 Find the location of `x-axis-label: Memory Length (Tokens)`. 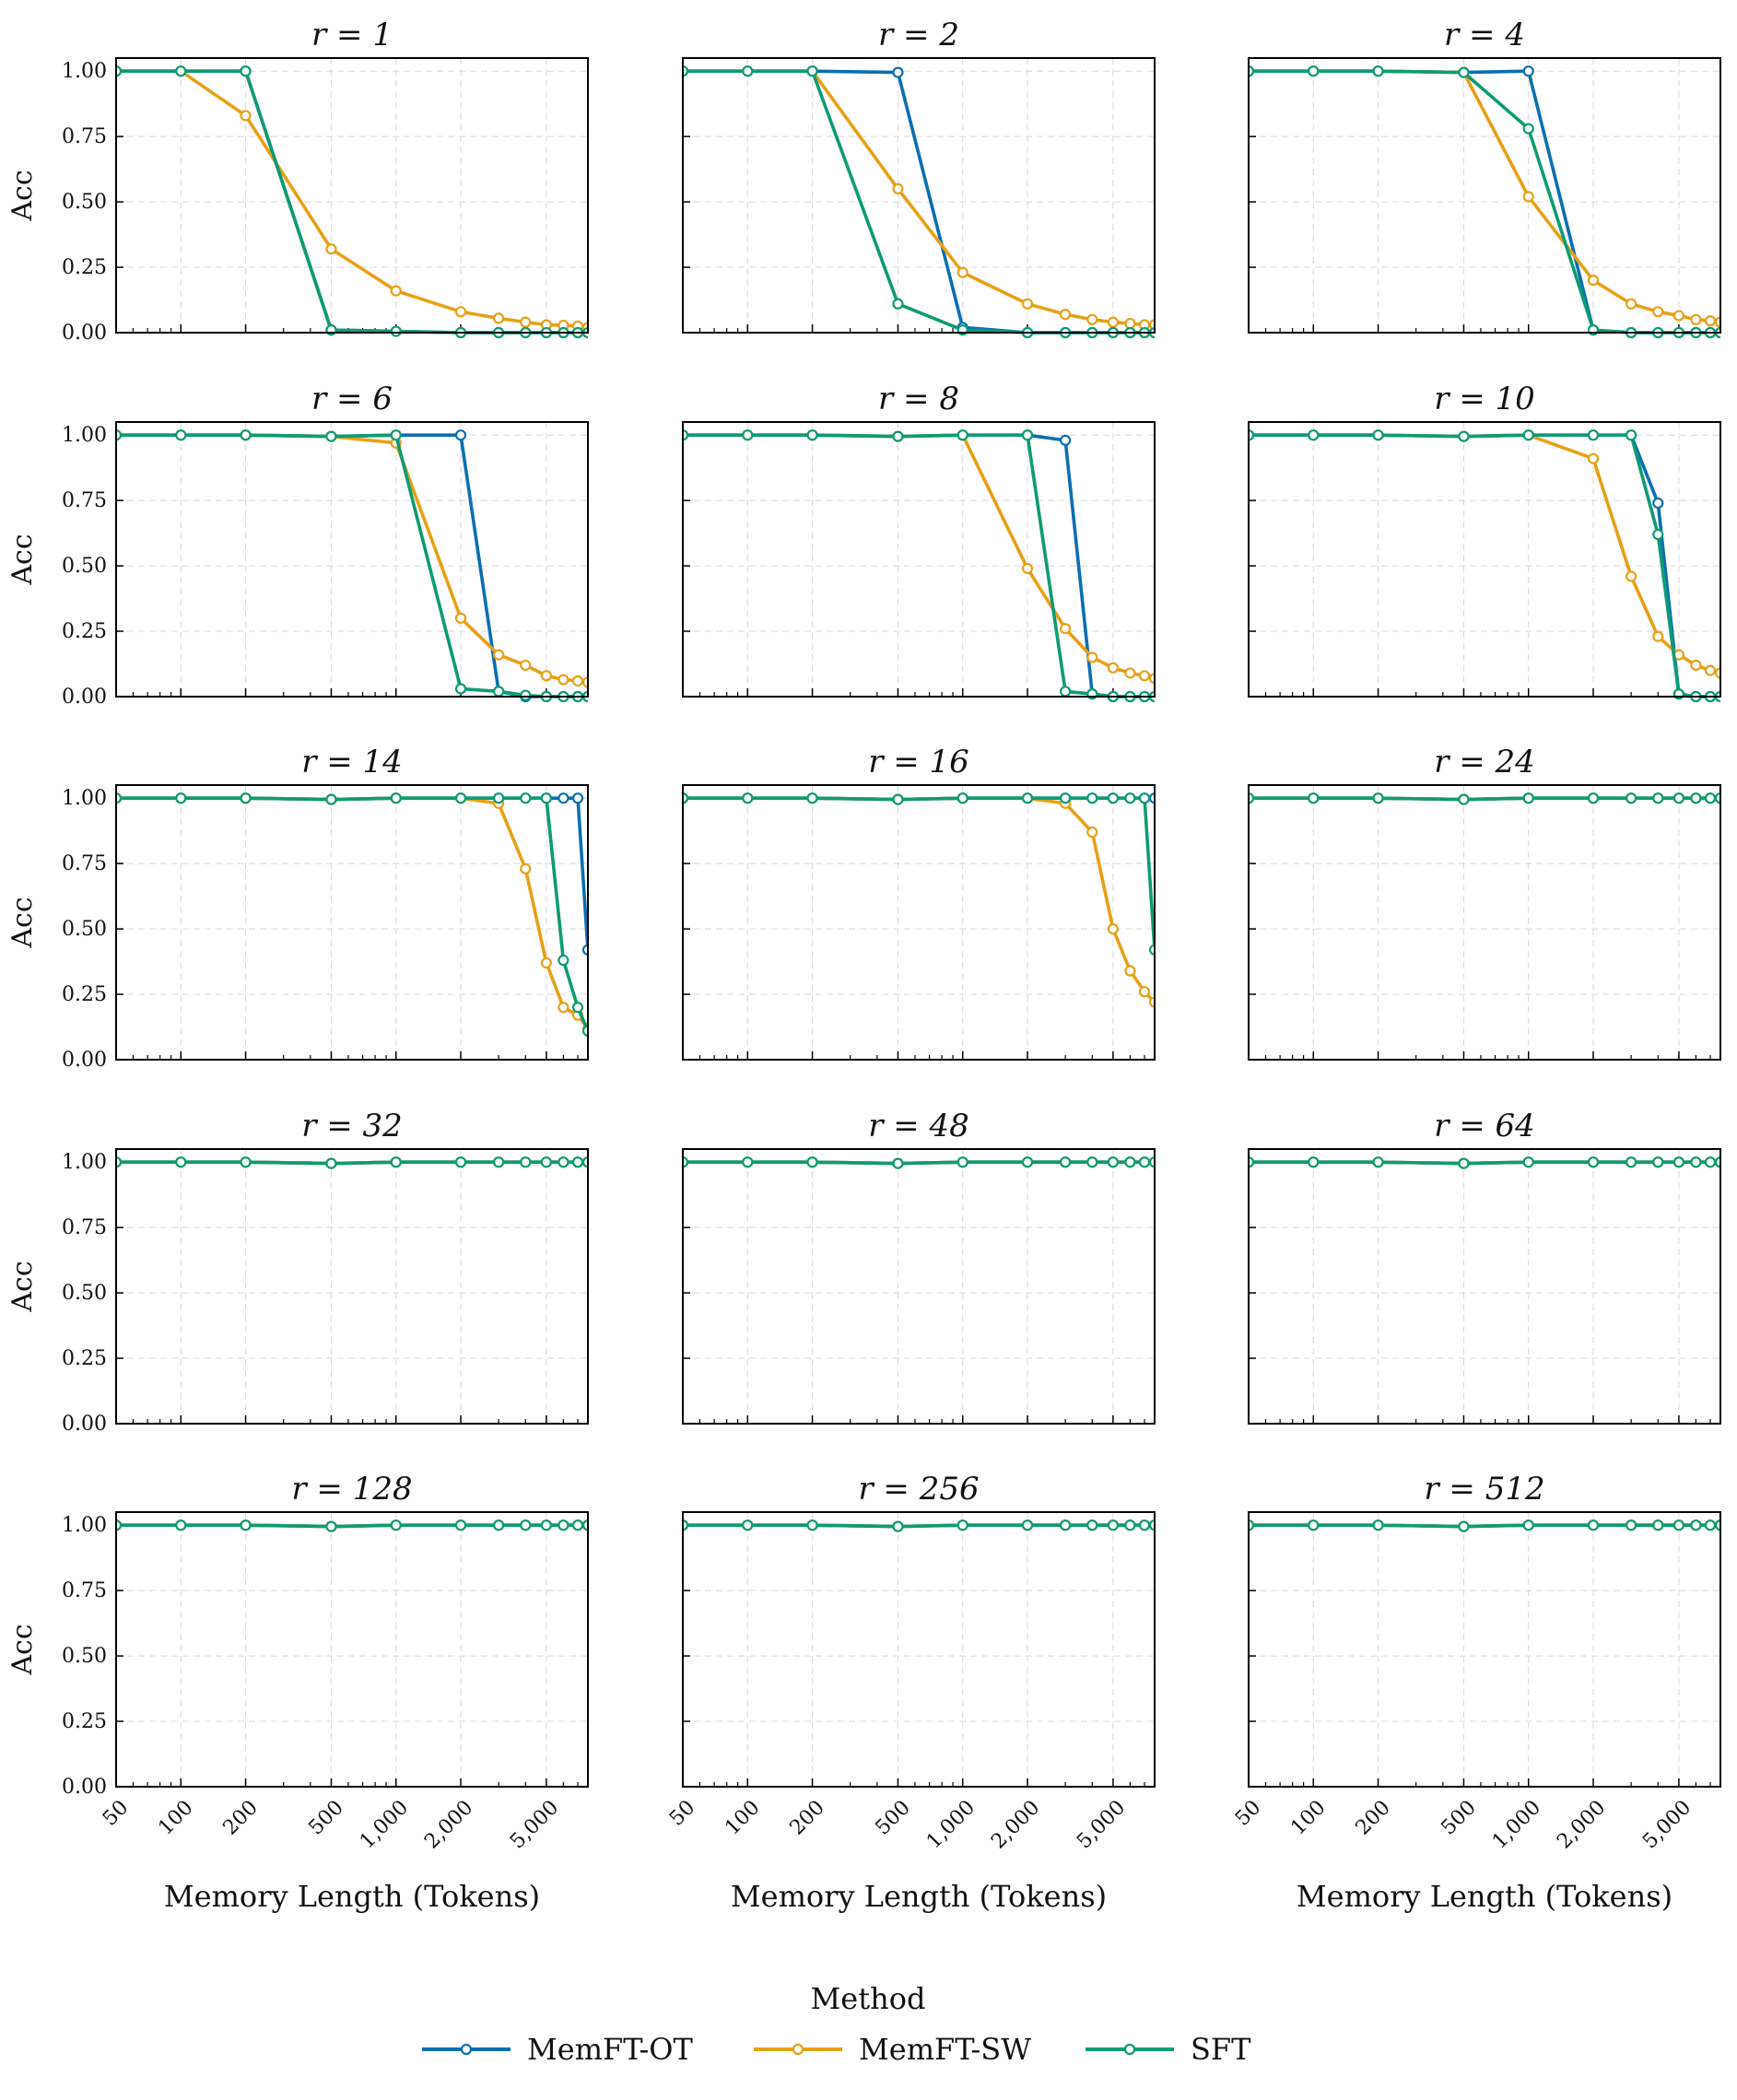

x-axis-label: Memory Length (Tokens) is located at coordinates (919, 1897).